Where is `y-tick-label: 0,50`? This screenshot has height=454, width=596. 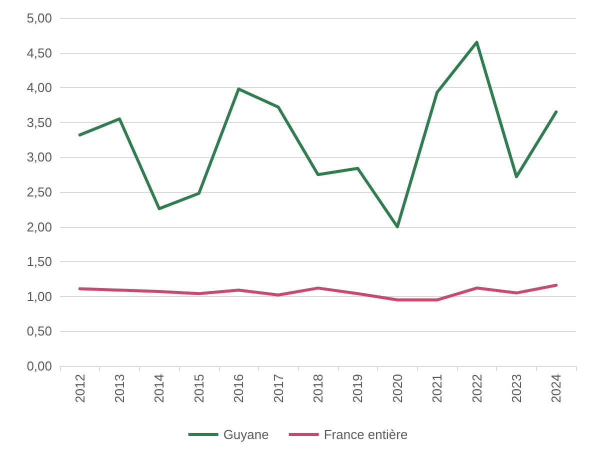
y-tick-label: 0,50 is located at coordinates (39, 331).